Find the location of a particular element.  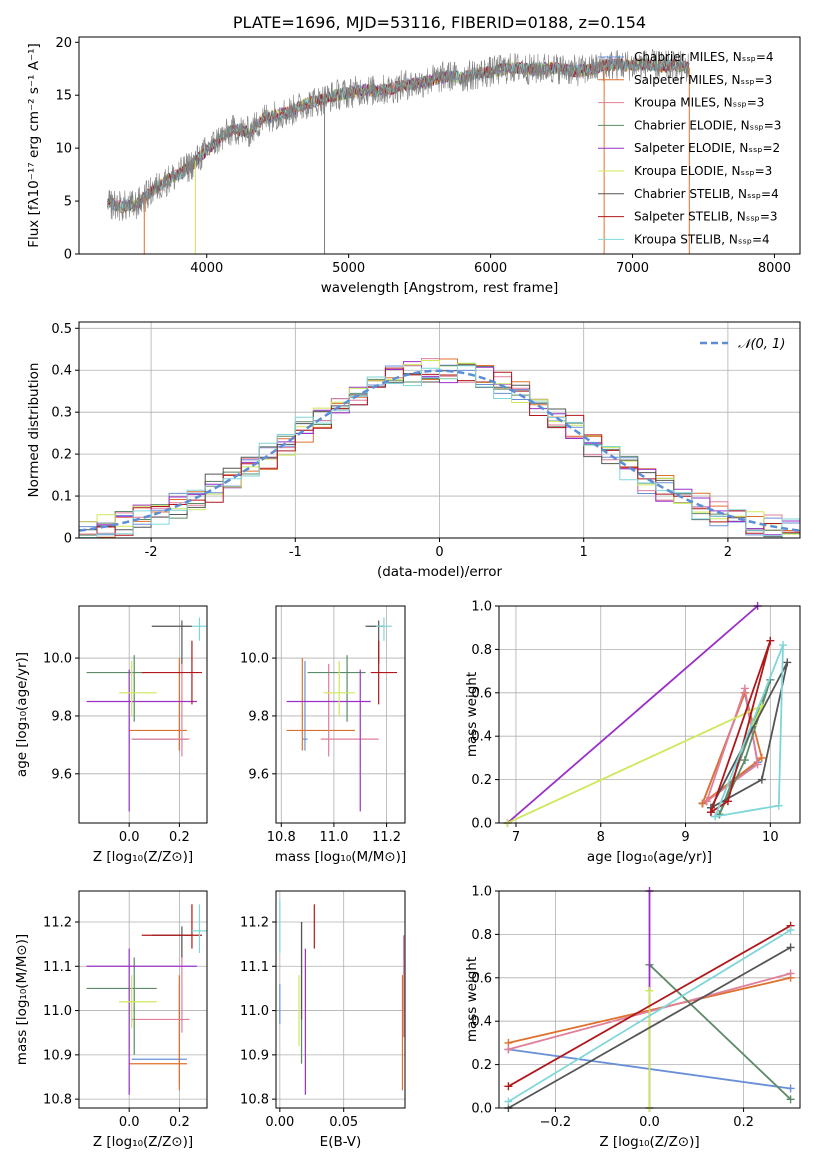

grid is located at coordinates (340, 999).